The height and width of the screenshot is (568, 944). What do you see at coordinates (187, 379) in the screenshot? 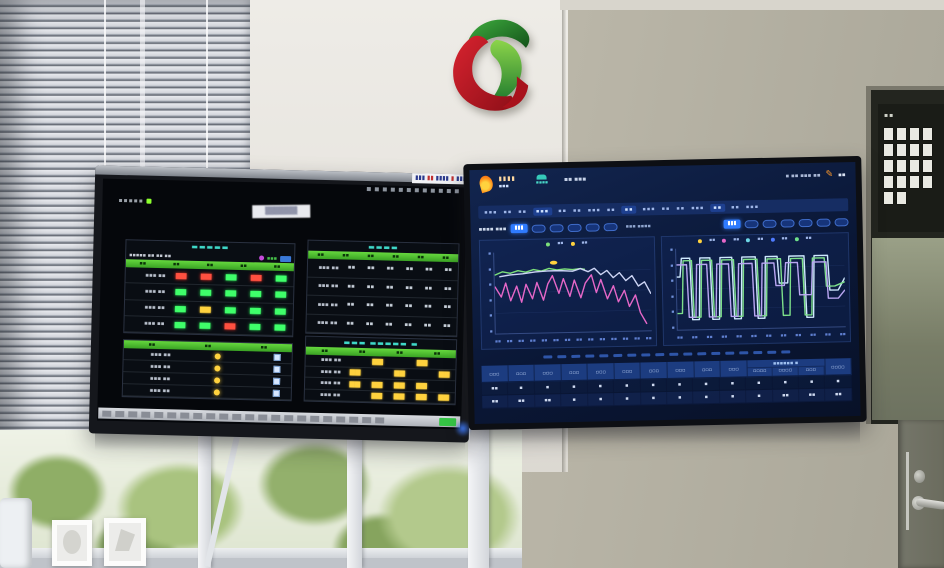
I see `cell-empty` at bounding box center [187, 379].